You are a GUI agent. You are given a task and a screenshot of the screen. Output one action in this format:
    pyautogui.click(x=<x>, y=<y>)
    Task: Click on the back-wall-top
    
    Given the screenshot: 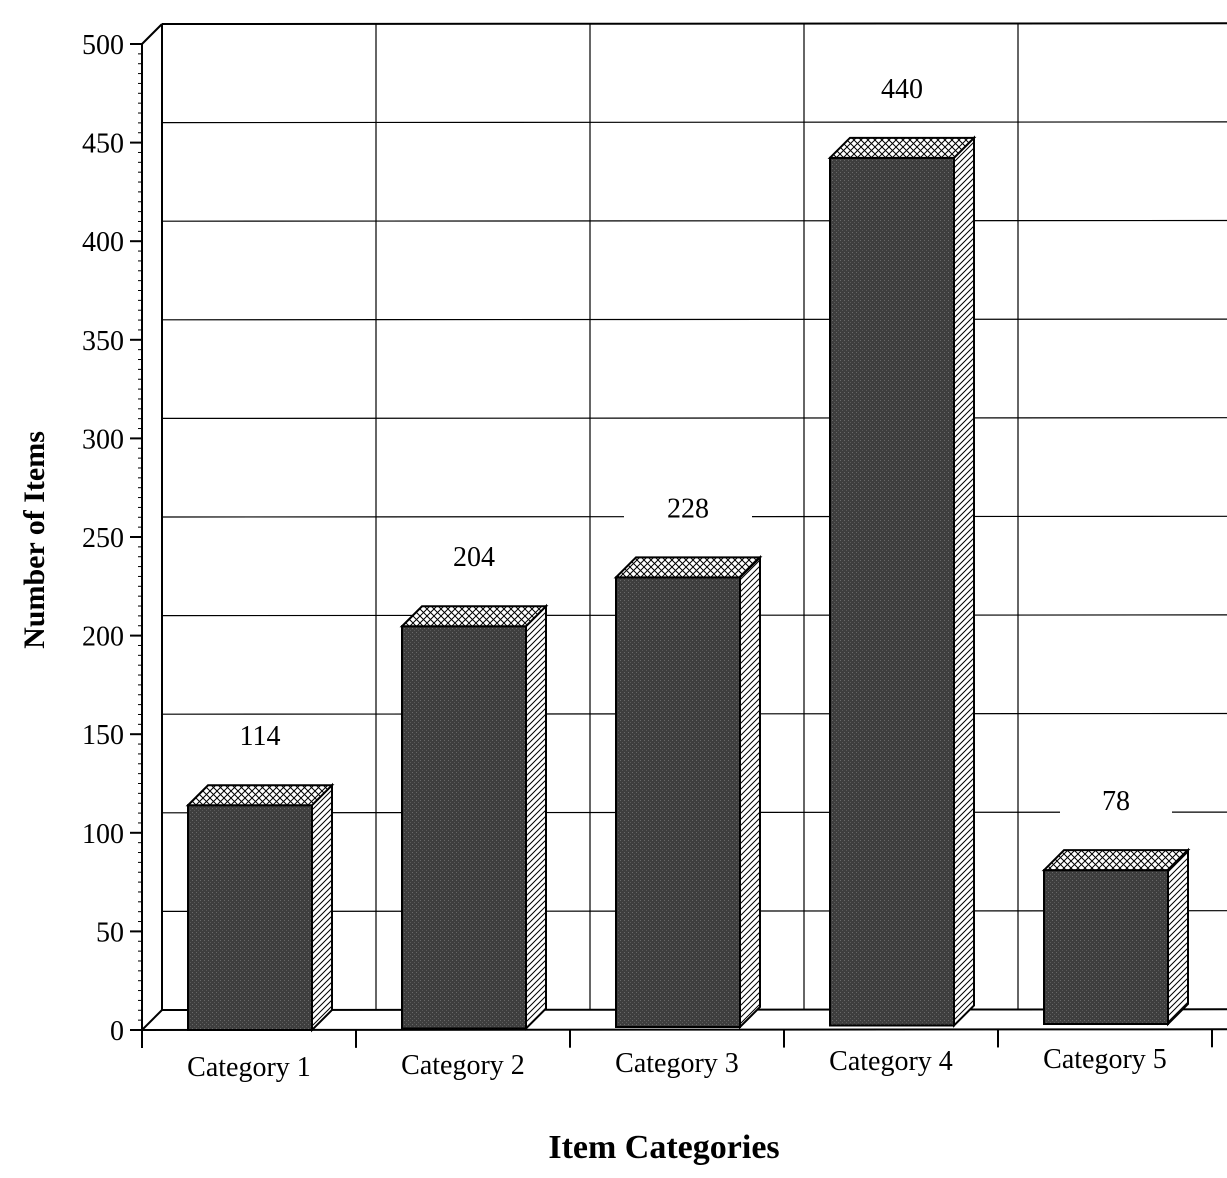 What is the action you would take?
    pyautogui.click(x=694, y=23)
    